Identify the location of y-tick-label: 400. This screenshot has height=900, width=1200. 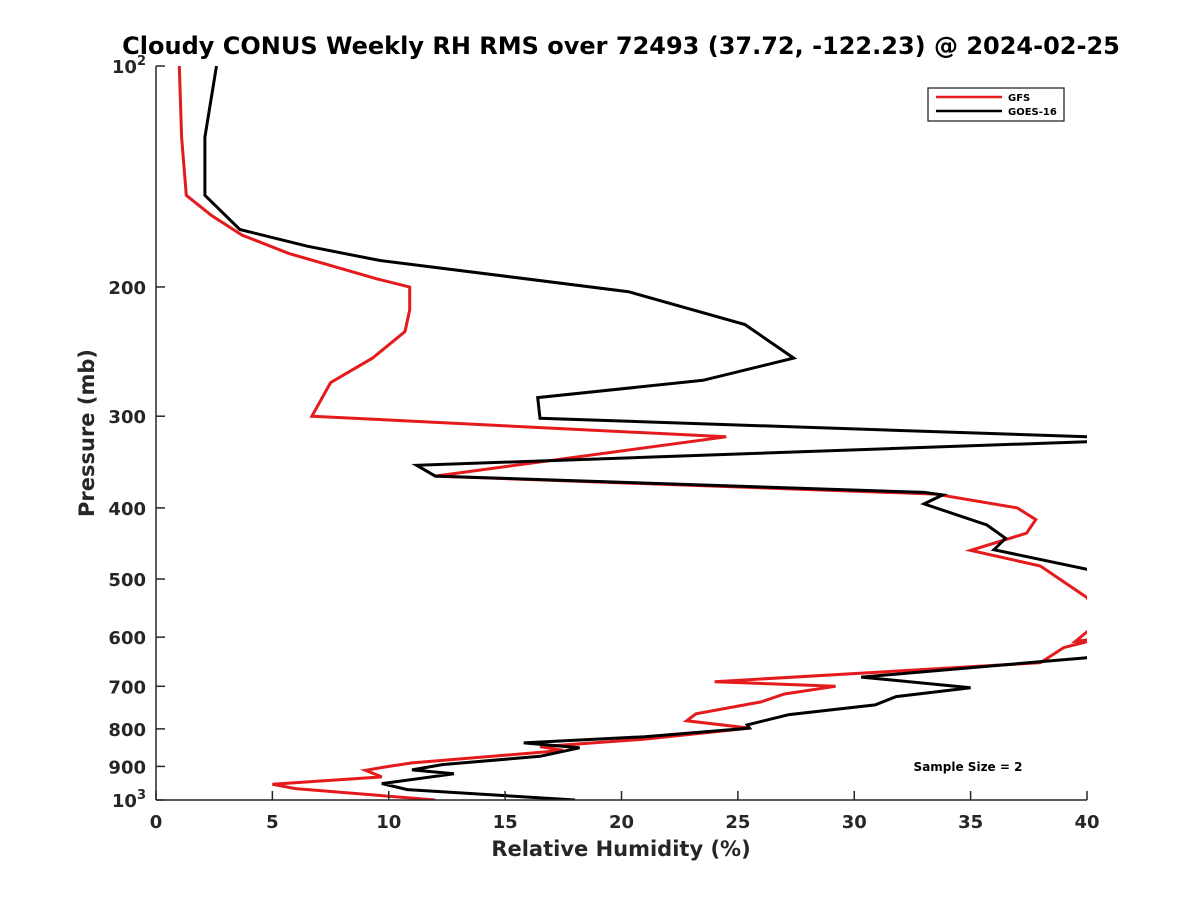
(127, 509).